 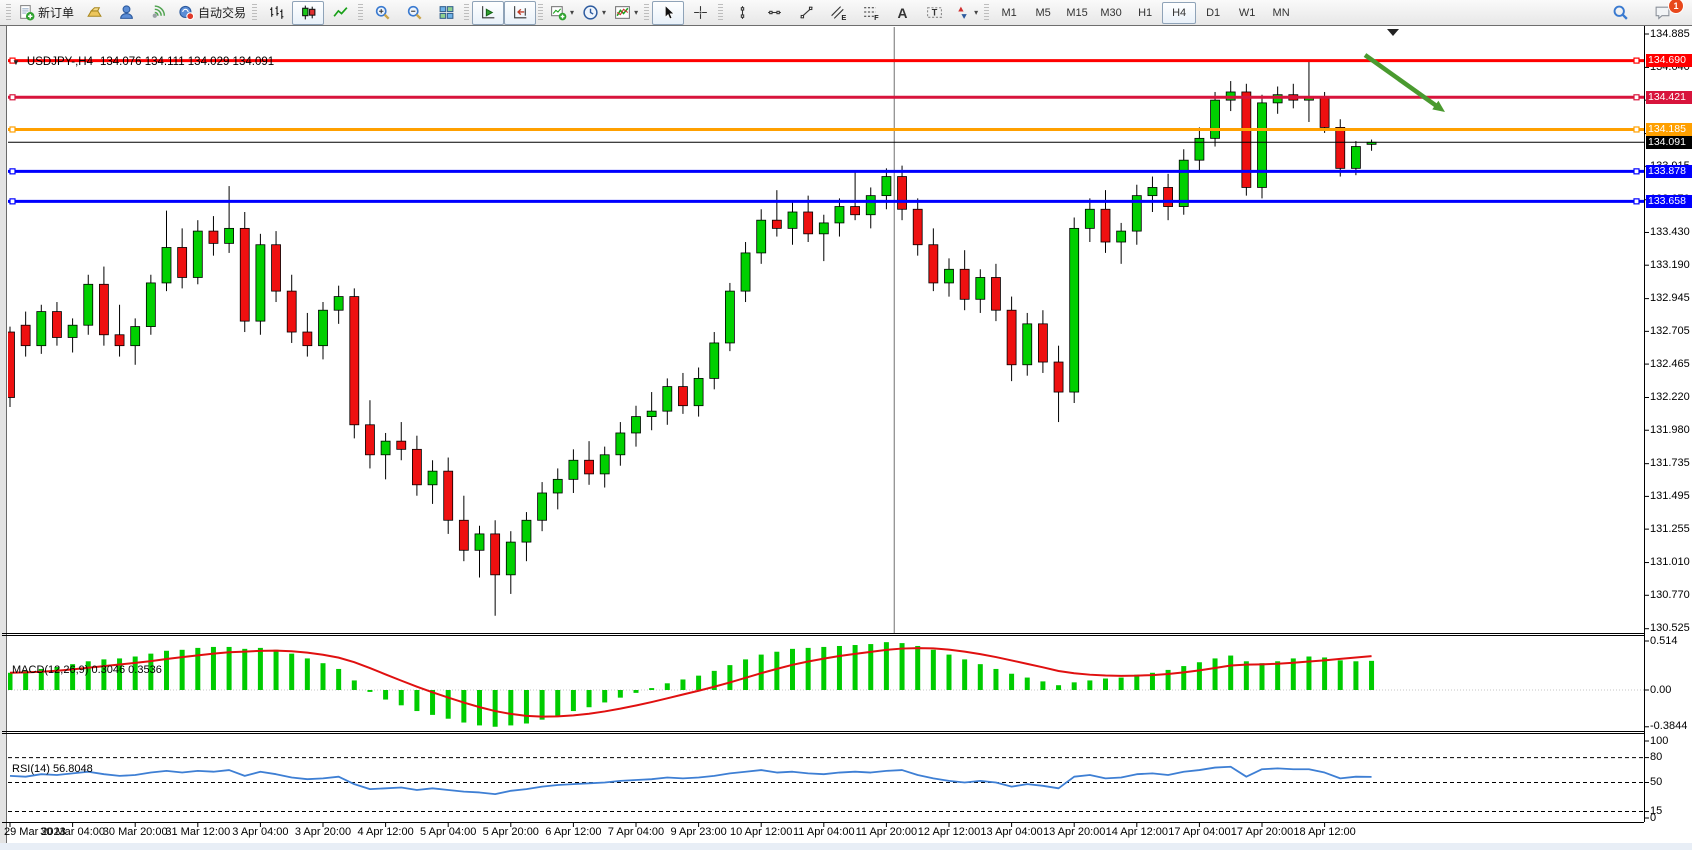 What do you see at coordinates (212, 13) in the screenshot?
I see `autotrading-button: 自动交易` at bounding box center [212, 13].